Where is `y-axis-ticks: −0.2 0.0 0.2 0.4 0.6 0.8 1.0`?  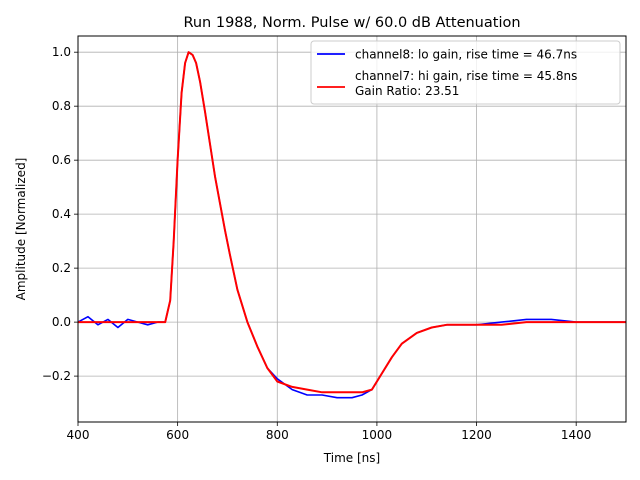
y-axis-ticks: −0.2 0.0 0.2 0.4 0.6 0.8 1.0 is located at coordinates (60, 214).